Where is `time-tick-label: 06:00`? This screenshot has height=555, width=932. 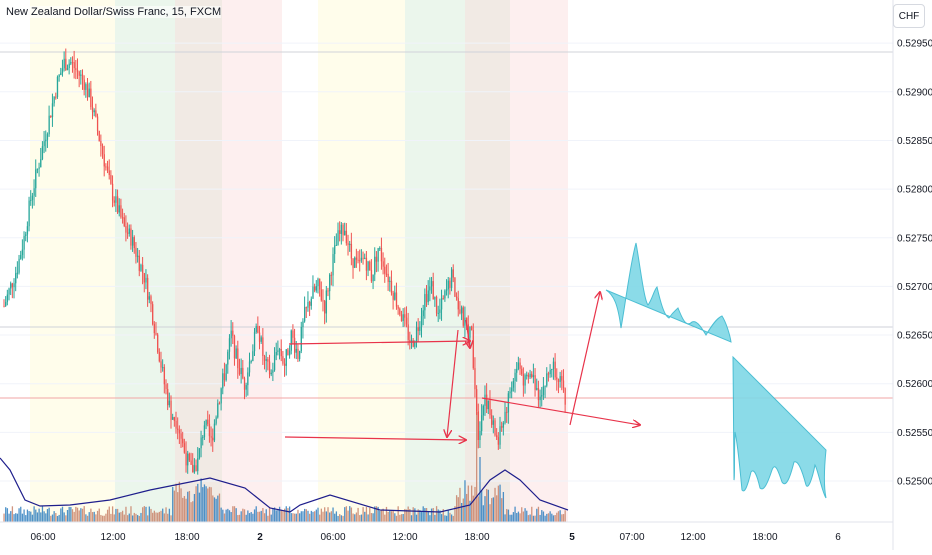
time-tick-label: 06:00 is located at coordinates (332, 537).